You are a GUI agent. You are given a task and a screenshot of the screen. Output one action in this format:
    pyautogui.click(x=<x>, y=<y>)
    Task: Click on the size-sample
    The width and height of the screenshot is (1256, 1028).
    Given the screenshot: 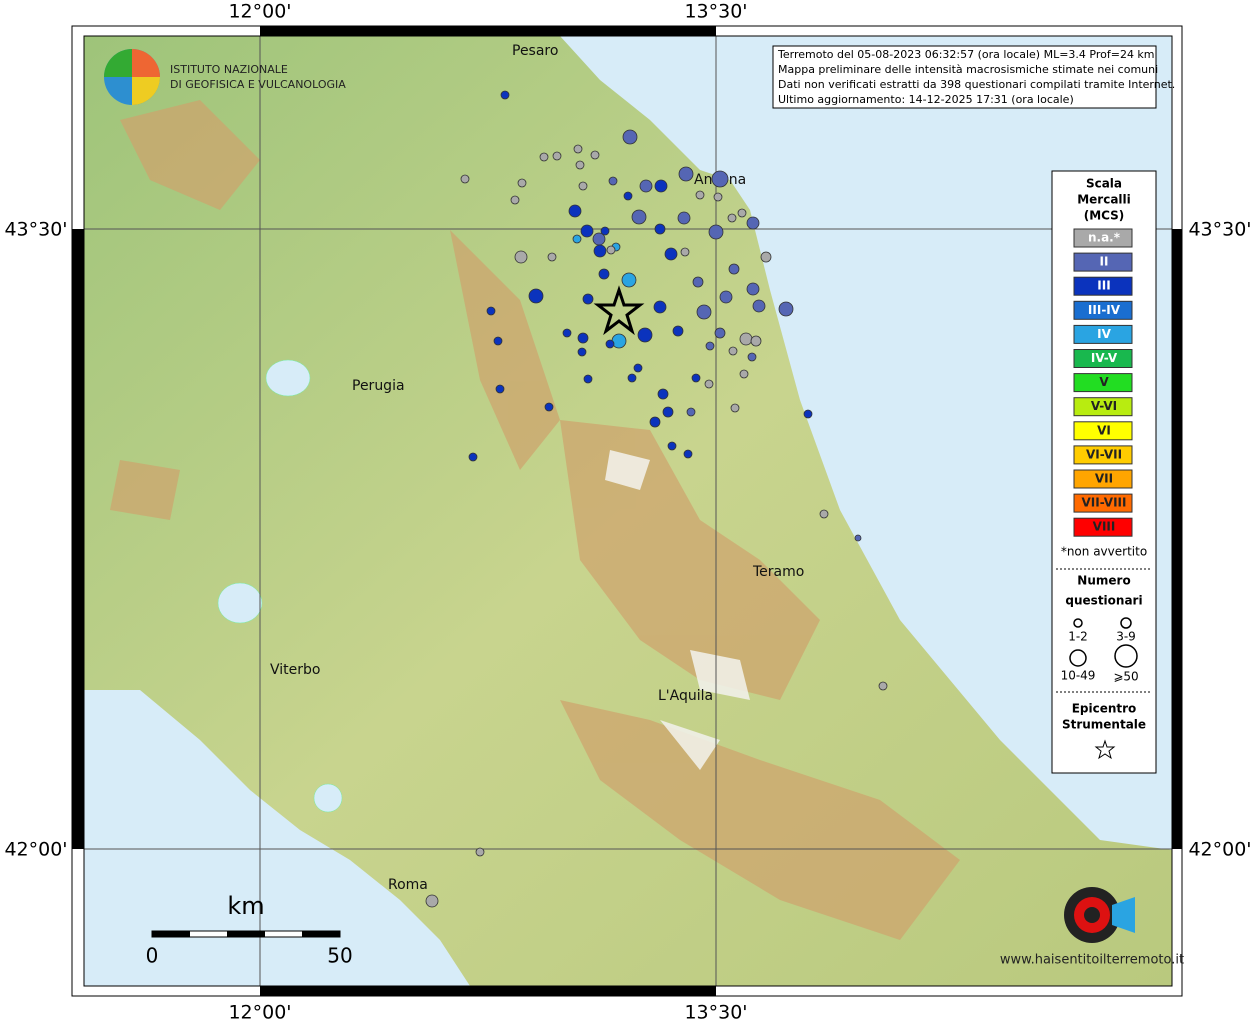 What is the action you would take?
    pyautogui.click(x=1126, y=623)
    